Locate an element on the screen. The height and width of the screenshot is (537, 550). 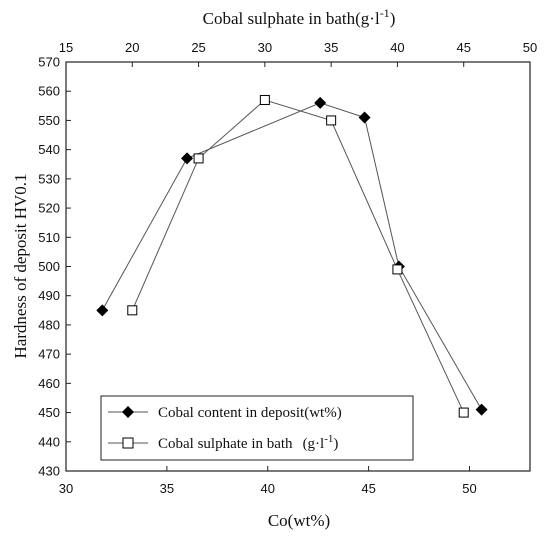
top-tick-label: 45 is located at coordinates (463, 47).